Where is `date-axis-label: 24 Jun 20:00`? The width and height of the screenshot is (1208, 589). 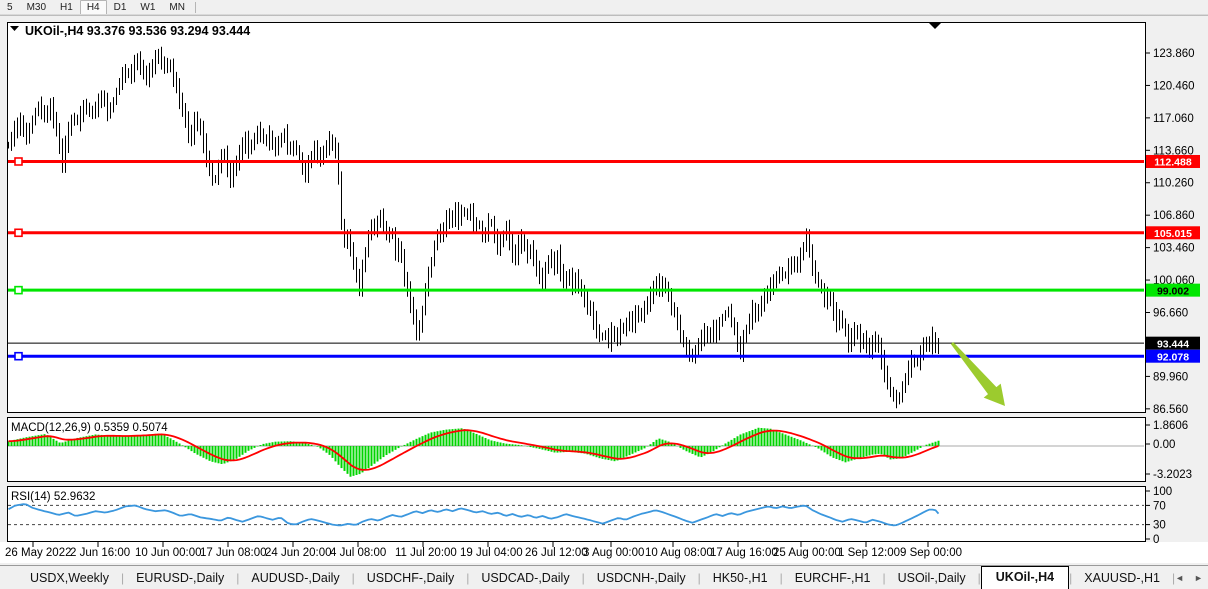
date-axis-label: 24 Jun 20:00 is located at coordinates (298, 553).